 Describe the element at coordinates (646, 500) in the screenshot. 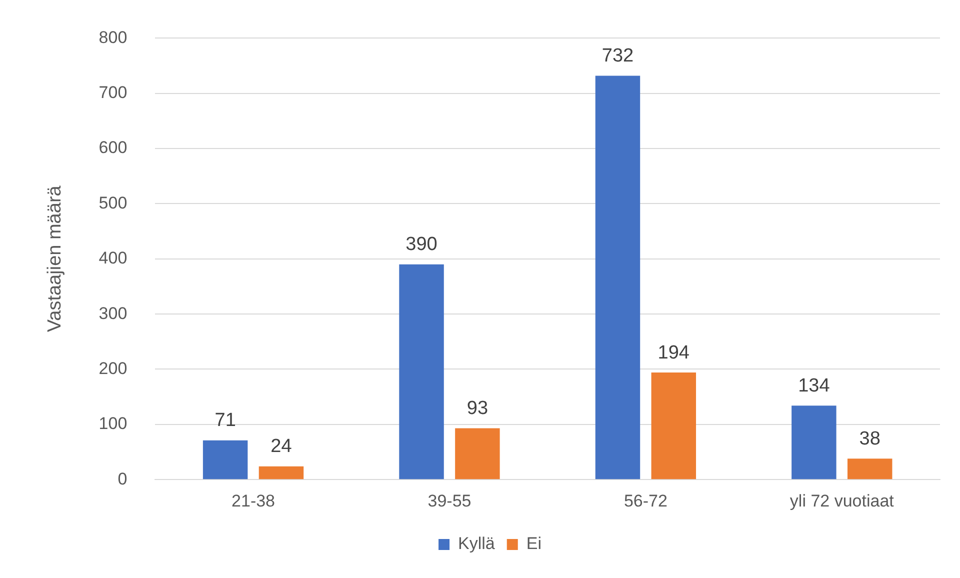

I see `x-tick-label: 56-72` at that location.